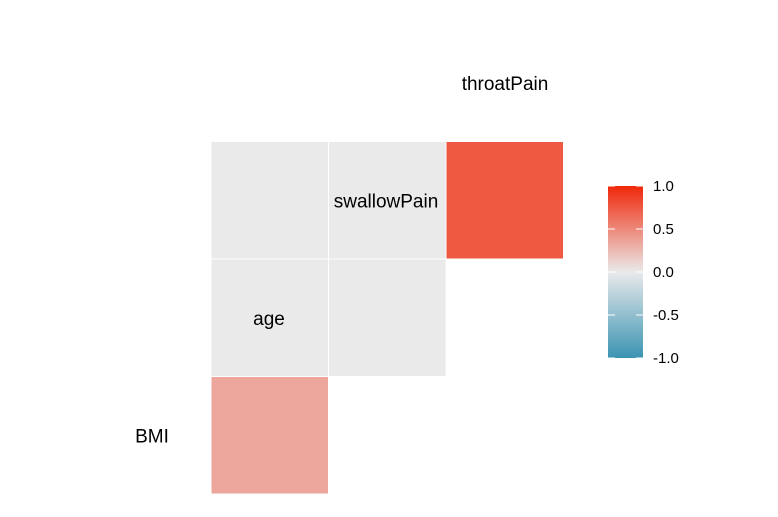  Describe the element at coordinates (152, 436) in the screenshot. I see `label-bmi: BMI` at that location.